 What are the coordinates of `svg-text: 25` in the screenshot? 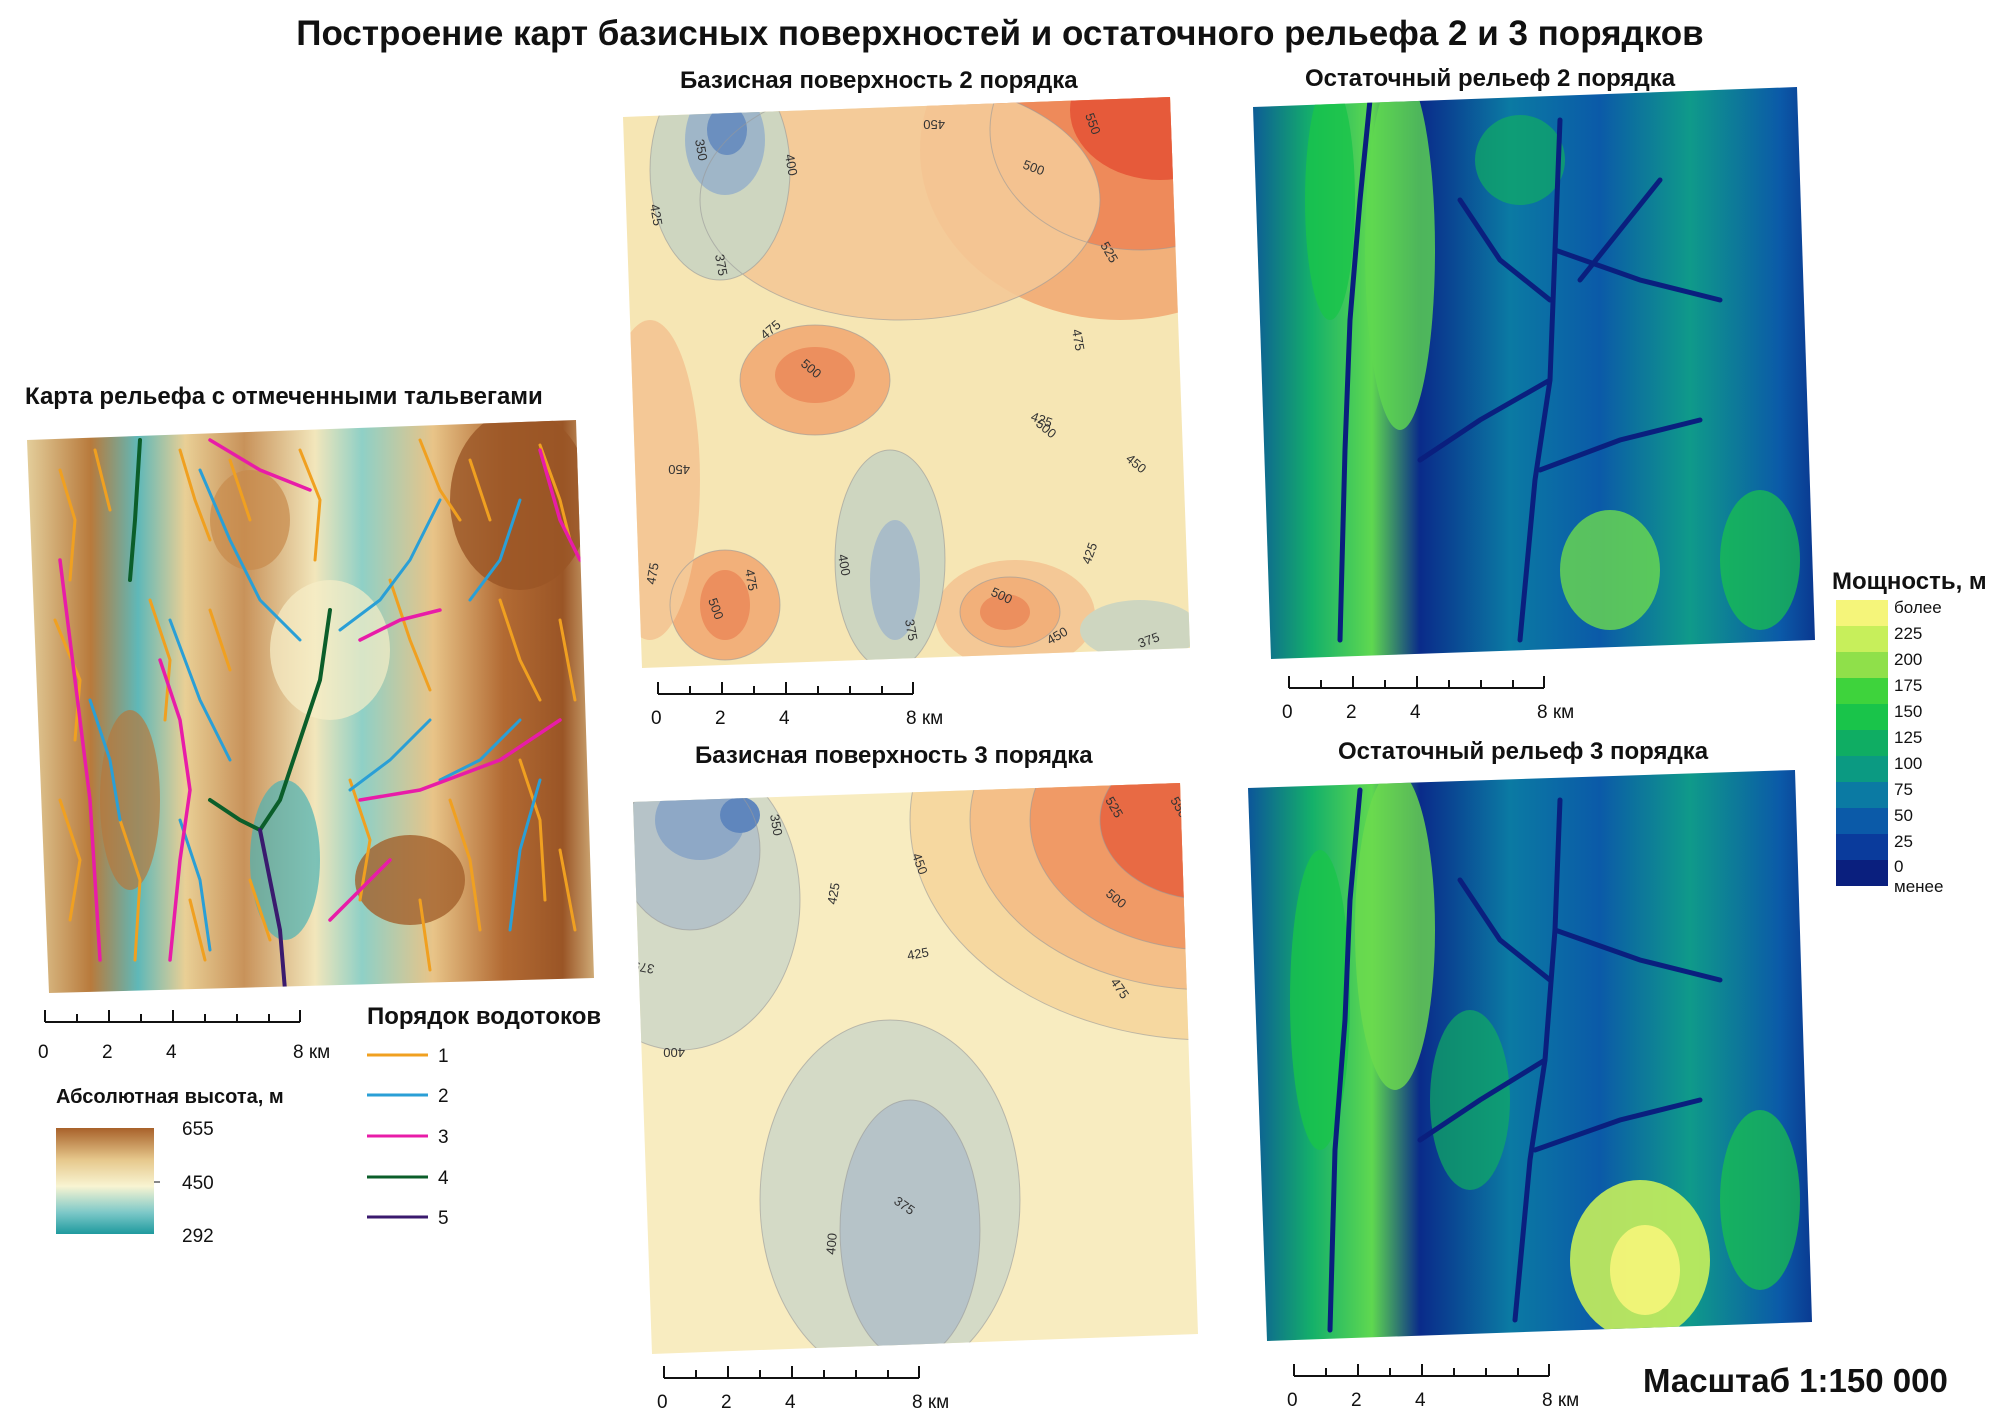 It's located at (1903, 841).